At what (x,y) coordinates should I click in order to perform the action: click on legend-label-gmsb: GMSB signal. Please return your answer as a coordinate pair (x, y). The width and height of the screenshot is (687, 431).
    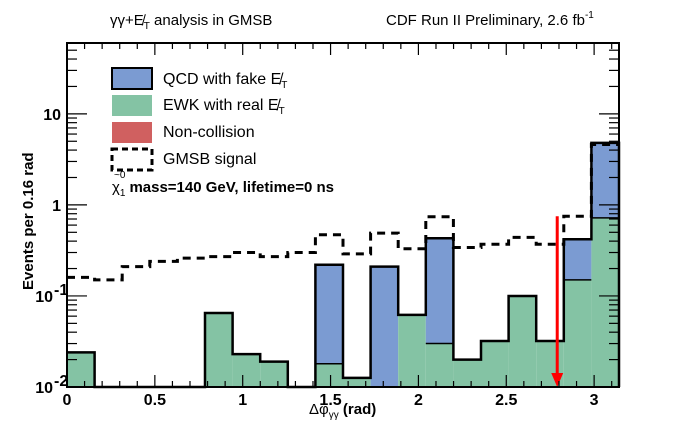
    Looking at the image, I should click on (209, 159).